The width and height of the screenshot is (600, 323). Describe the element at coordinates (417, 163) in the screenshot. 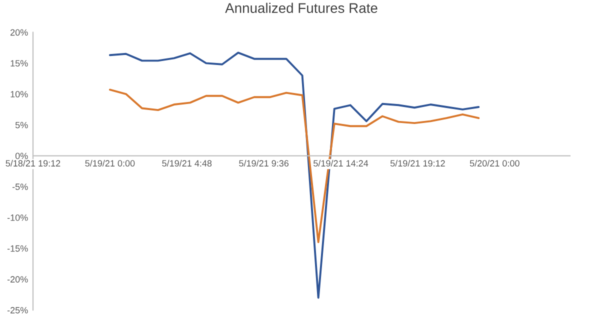

I see `x-tick-label: 5/19/21 19:12` at that location.